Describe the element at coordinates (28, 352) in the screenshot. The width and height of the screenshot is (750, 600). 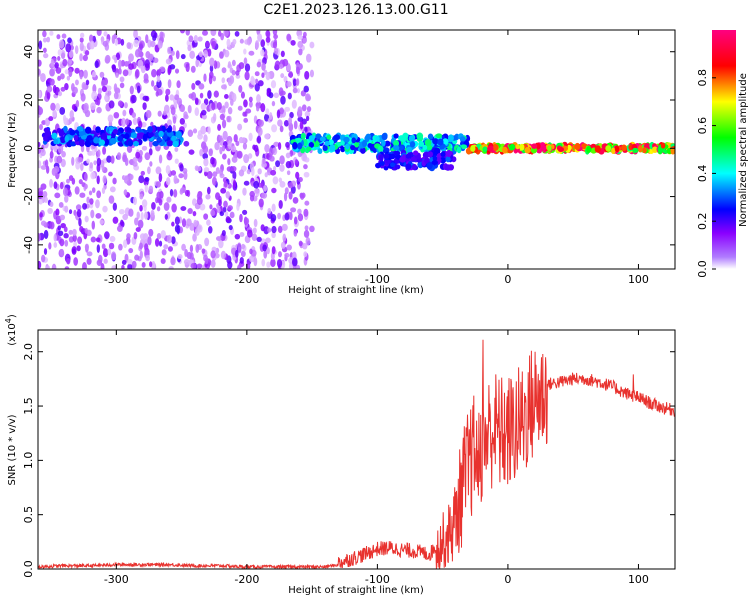
I see `y-tick-label: 2.0` at that location.